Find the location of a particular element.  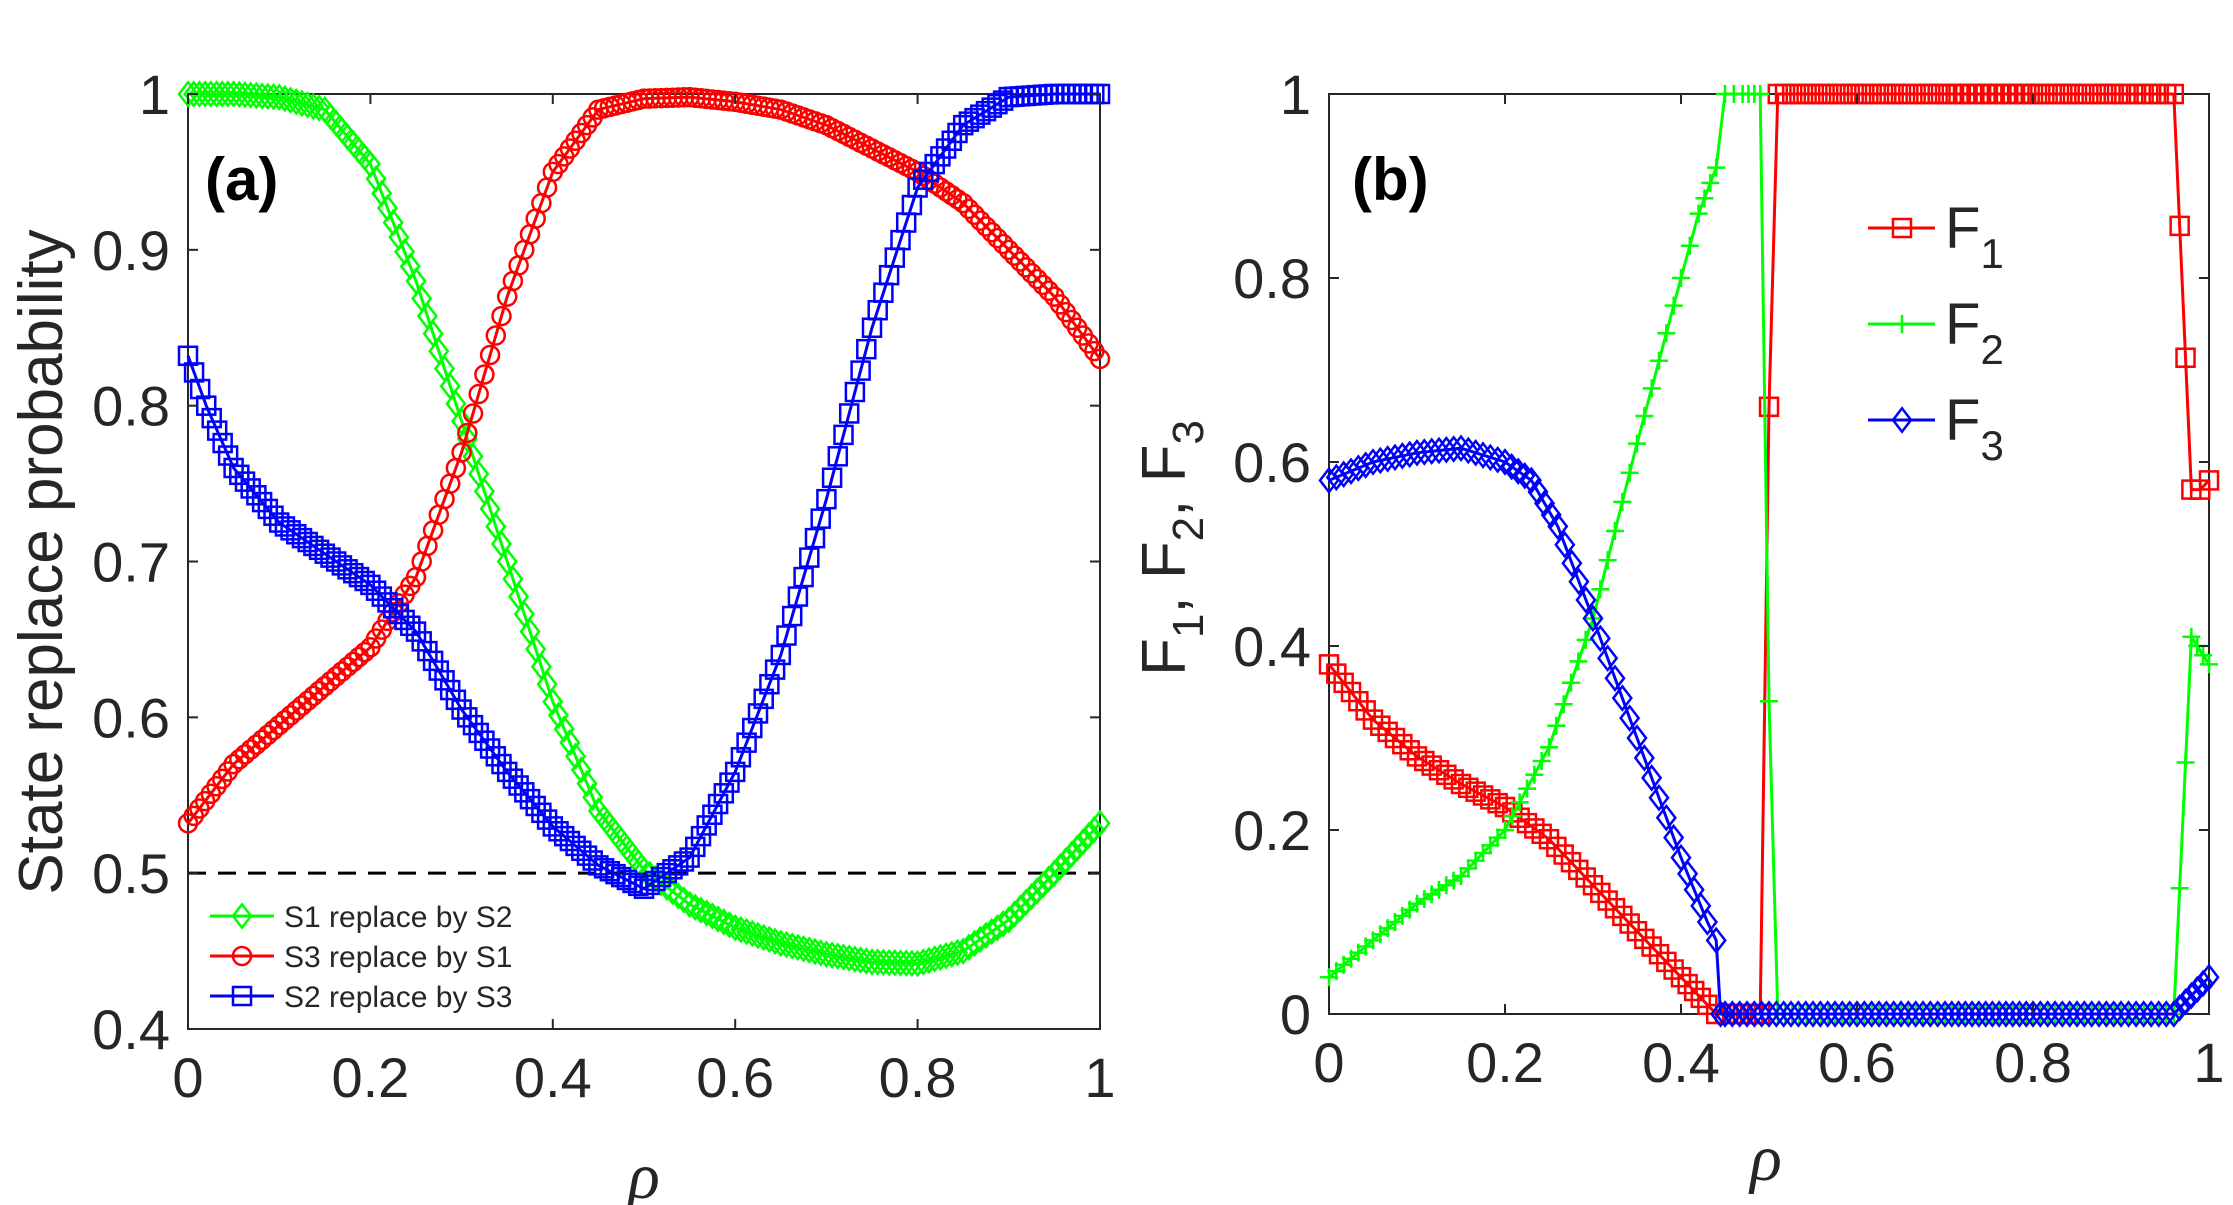

x-tick-label: 0.4 is located at coordinates (553, 1077).